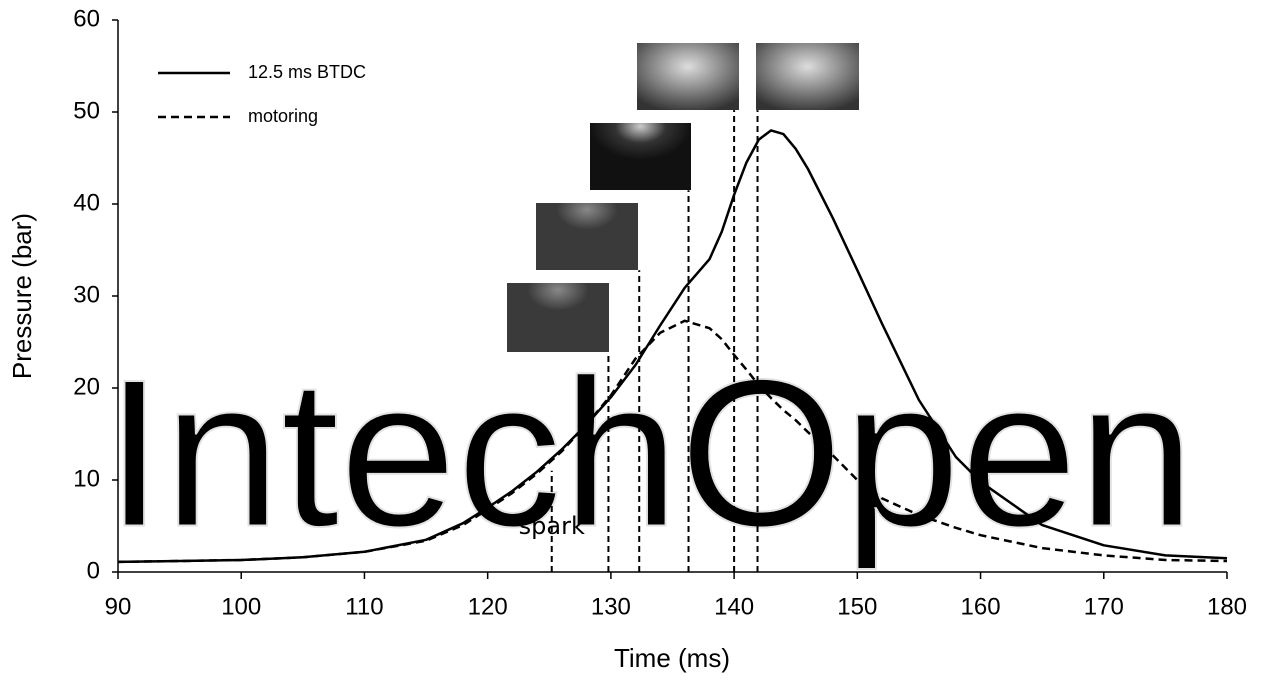 This screenshot has height=680, width=1265. What do you see at coordinates (1227, 606) in the screenshot?
I see `x-tick-label: 180` at bounding box center [1227, 606].